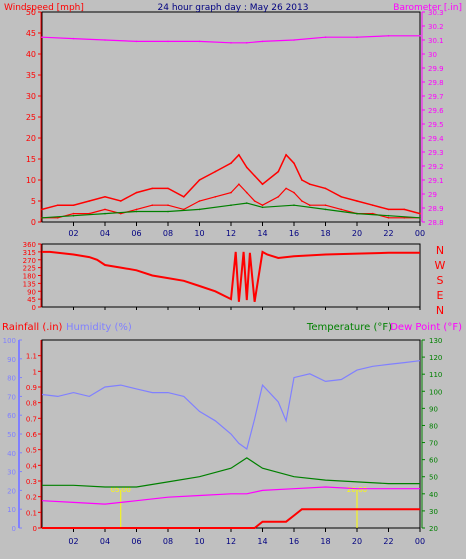  What do you see at coordinates (31, 138) in the screenshot?
I see `wind-tick-label: 20` at bounding box center [31, 138].